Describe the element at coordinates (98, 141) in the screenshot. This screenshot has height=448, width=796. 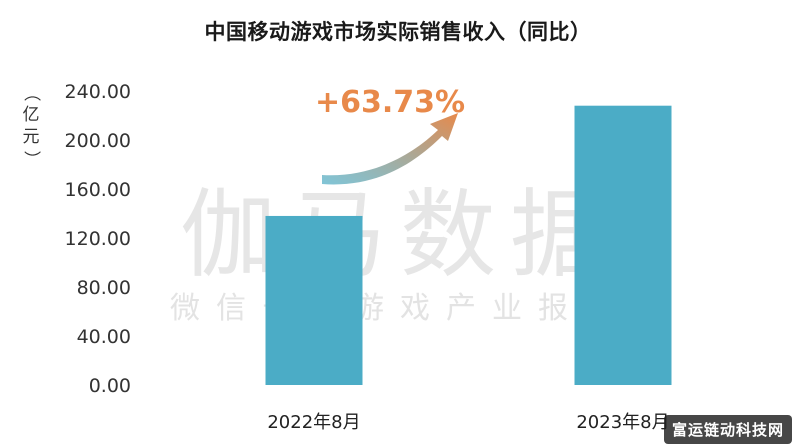
I see `y-tick-label: 200.00` at that location.